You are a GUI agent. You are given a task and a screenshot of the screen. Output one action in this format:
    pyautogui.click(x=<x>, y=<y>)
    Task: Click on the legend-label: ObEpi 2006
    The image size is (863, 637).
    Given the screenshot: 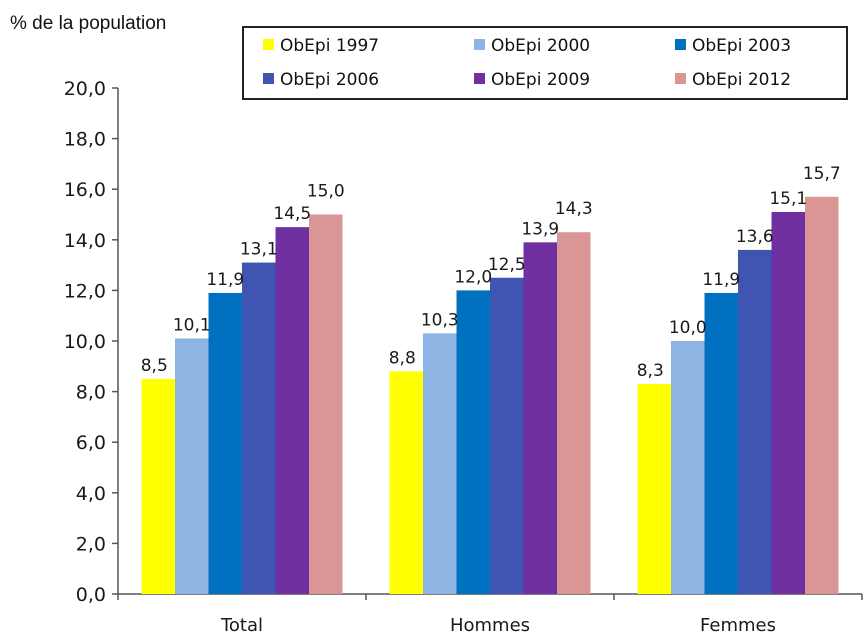 What is the action you would take?
    pyautogui.click(x=329, y=80)
    